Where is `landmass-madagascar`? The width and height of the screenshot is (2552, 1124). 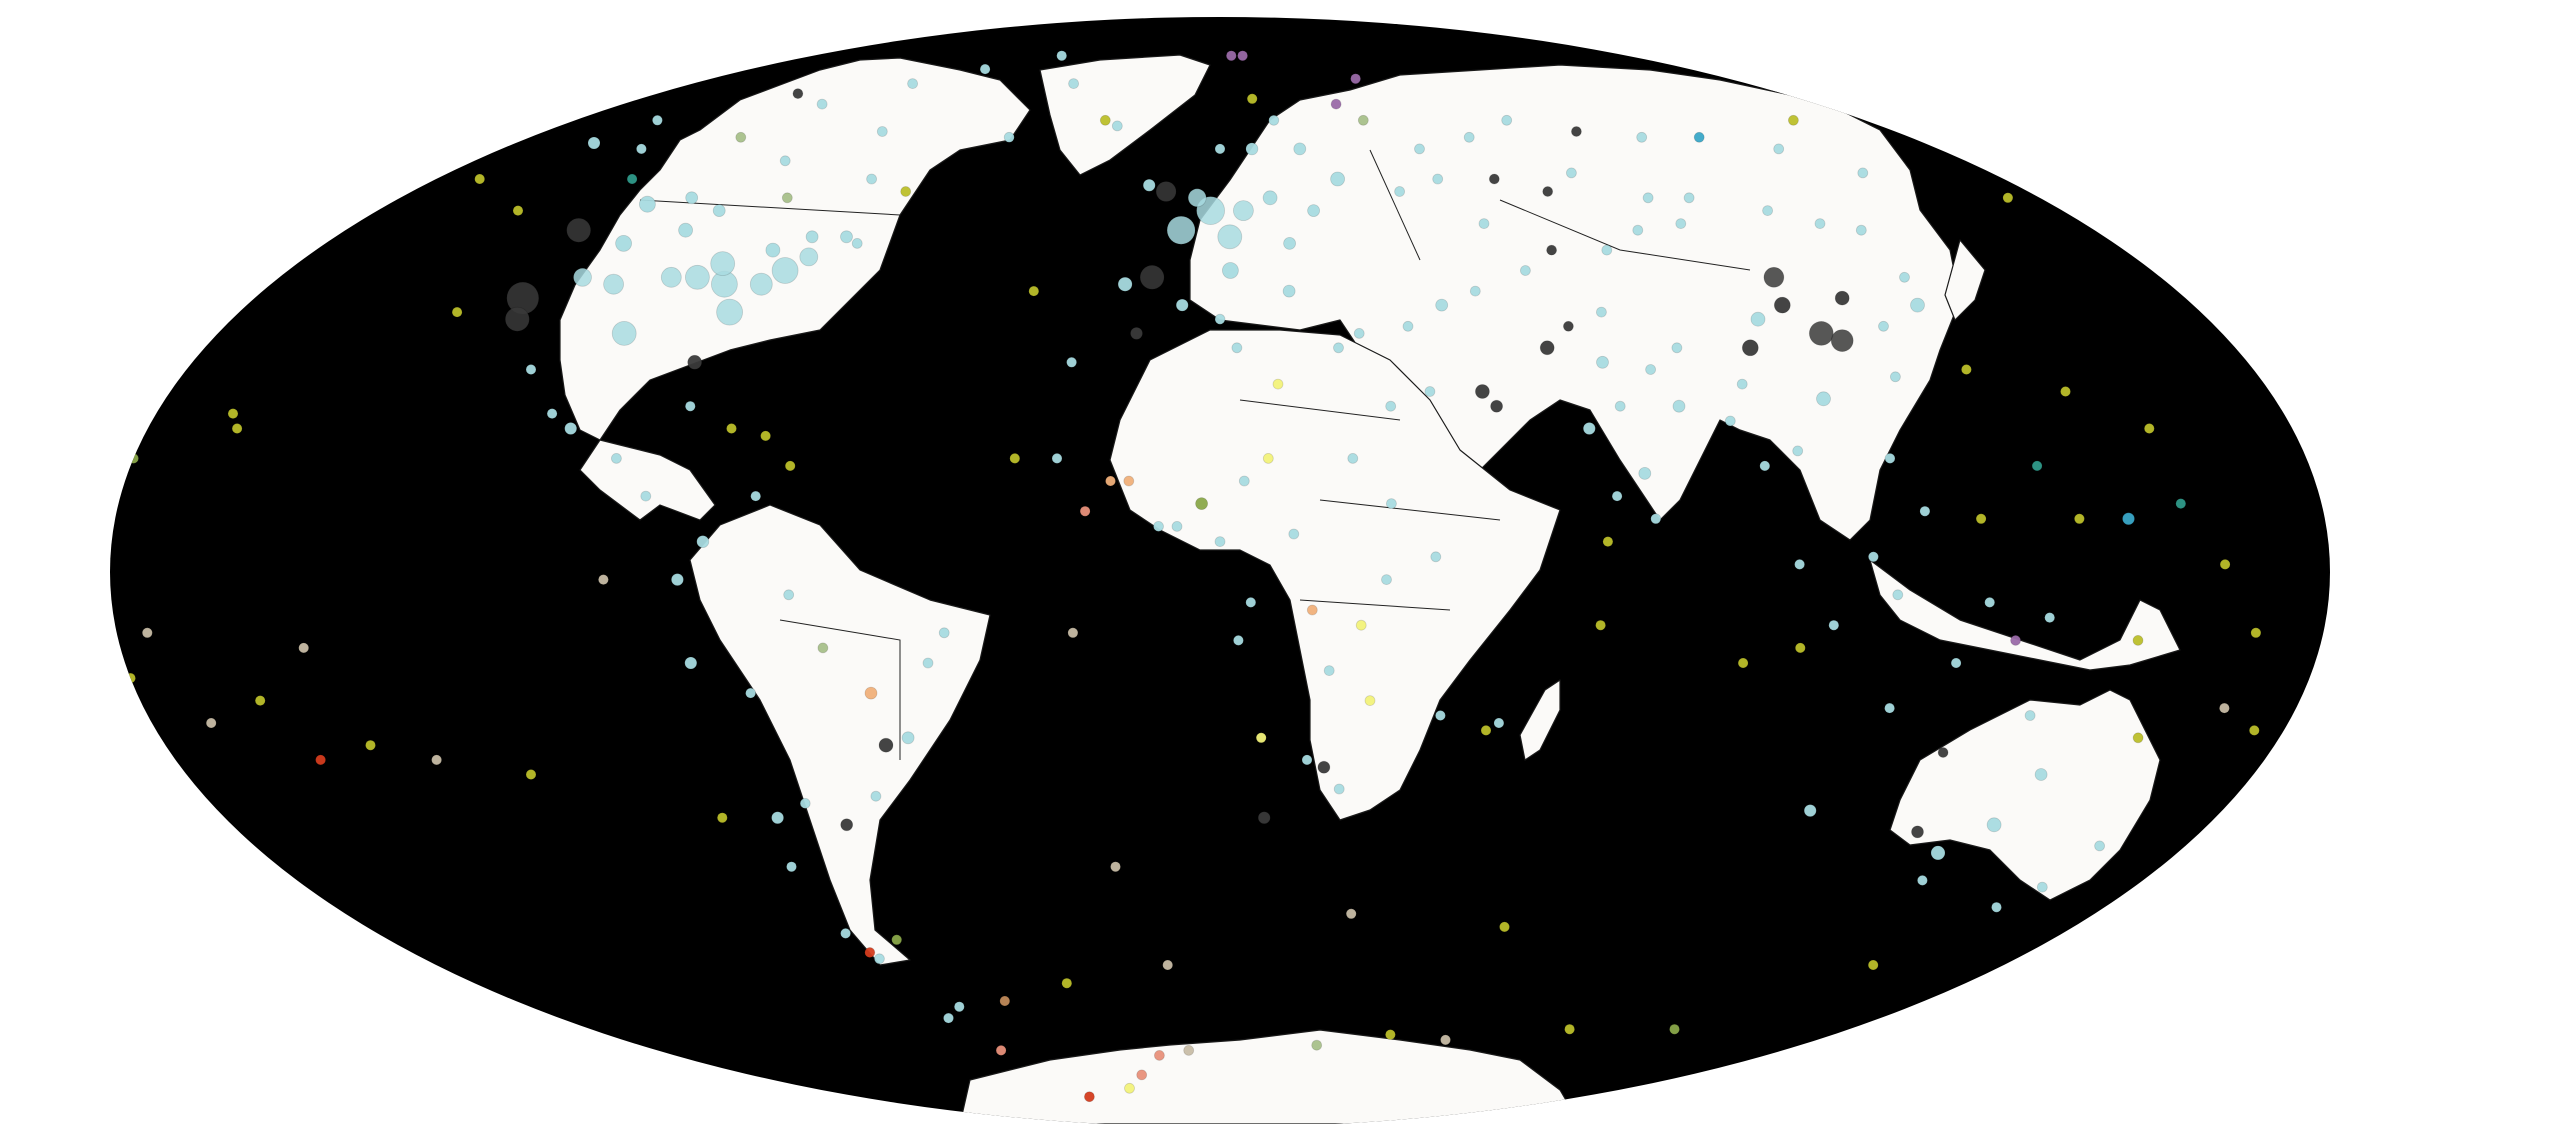 landmass-madagascar is located at coordinates (1540, 720).